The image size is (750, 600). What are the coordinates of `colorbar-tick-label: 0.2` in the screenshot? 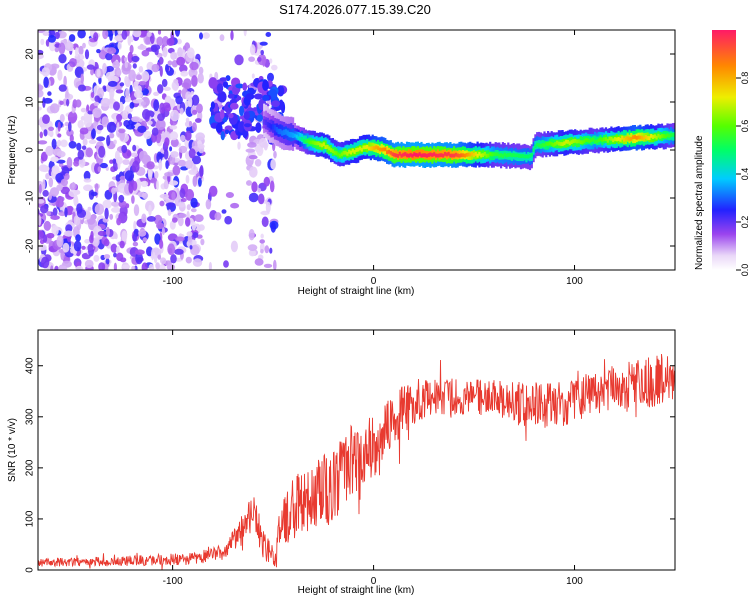 It's located at (745, 222).